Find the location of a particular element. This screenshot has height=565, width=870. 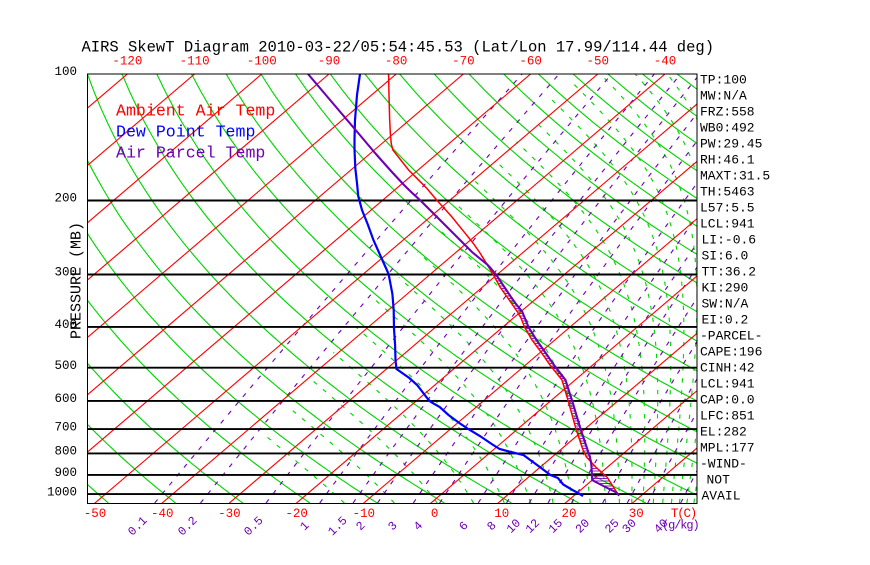

svg-text: 30 is located at coordinates (636, 514).